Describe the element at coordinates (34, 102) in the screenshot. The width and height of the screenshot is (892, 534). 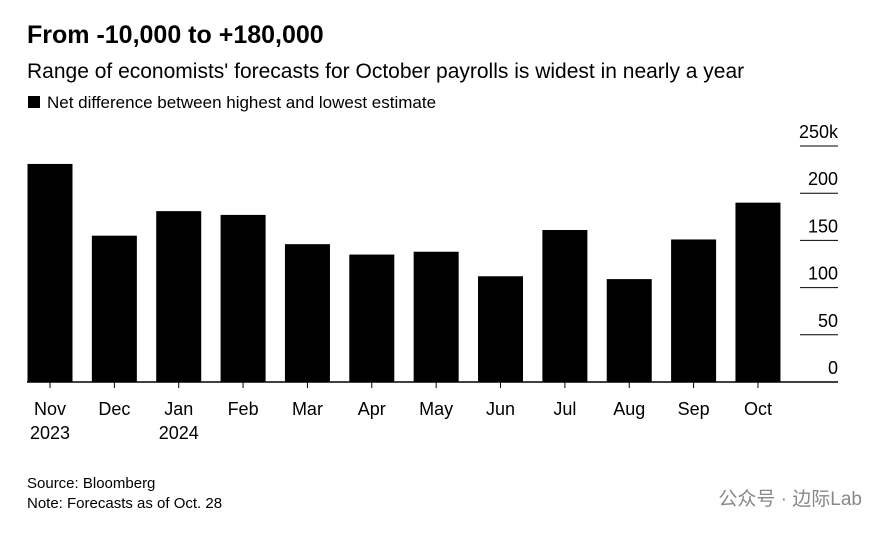
I see `legend-swatch` at that location.